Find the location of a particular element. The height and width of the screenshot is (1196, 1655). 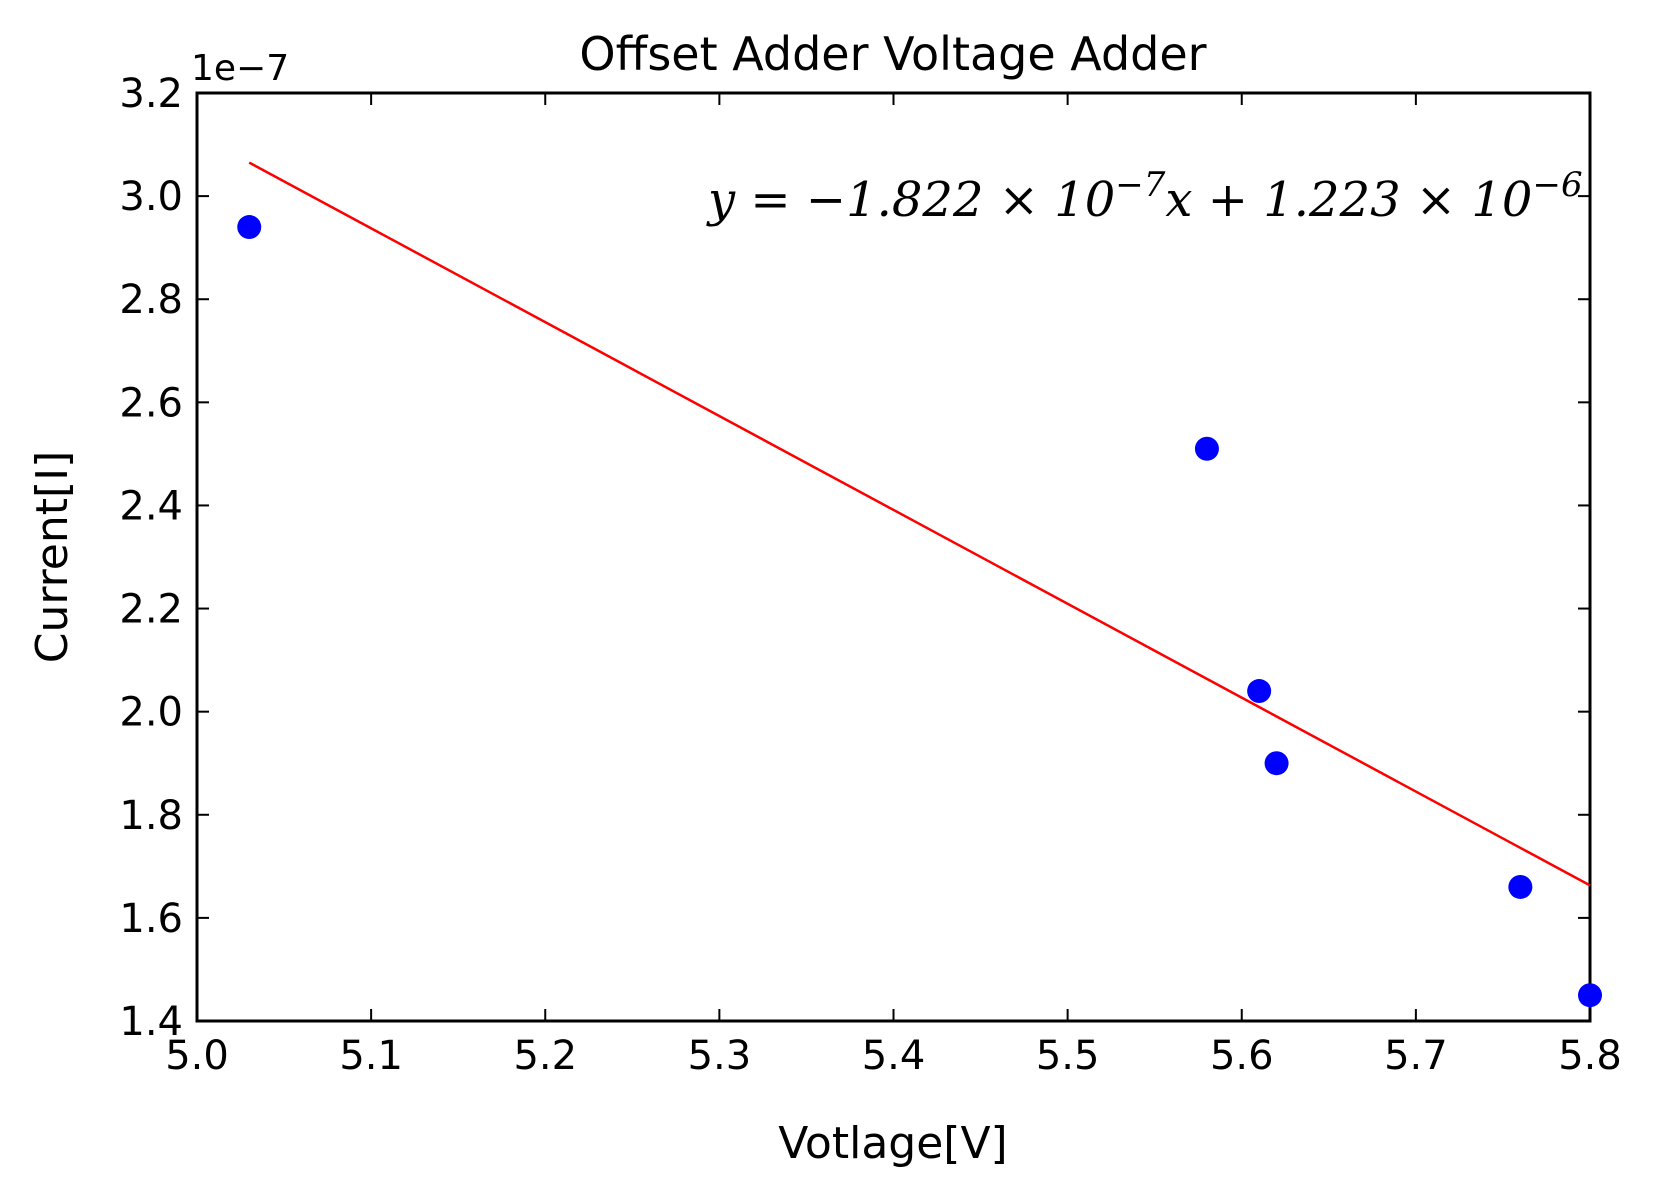

y-tick-label: 2.2 is located at coordinates (151, 610).